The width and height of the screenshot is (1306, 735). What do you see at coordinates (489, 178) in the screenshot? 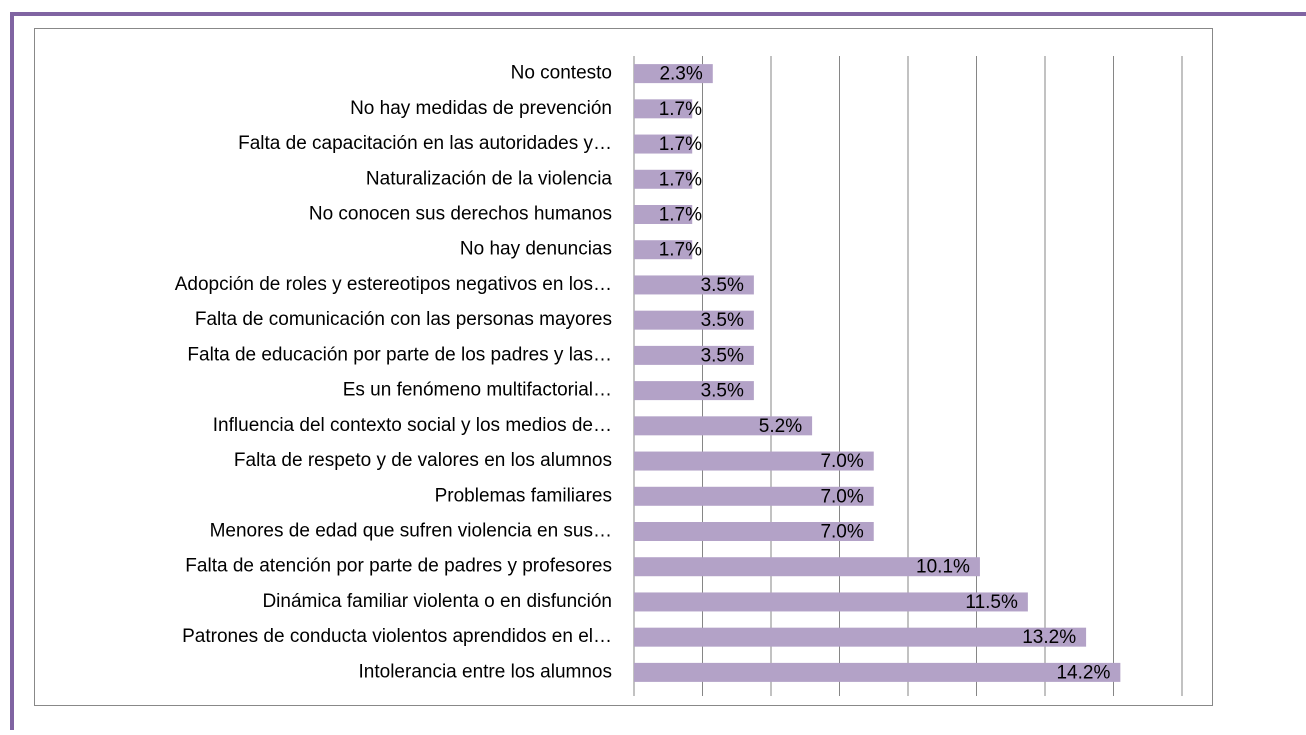
I see `y-tick-label: Naturalización de la violencia` at bounding box center [489, 178].